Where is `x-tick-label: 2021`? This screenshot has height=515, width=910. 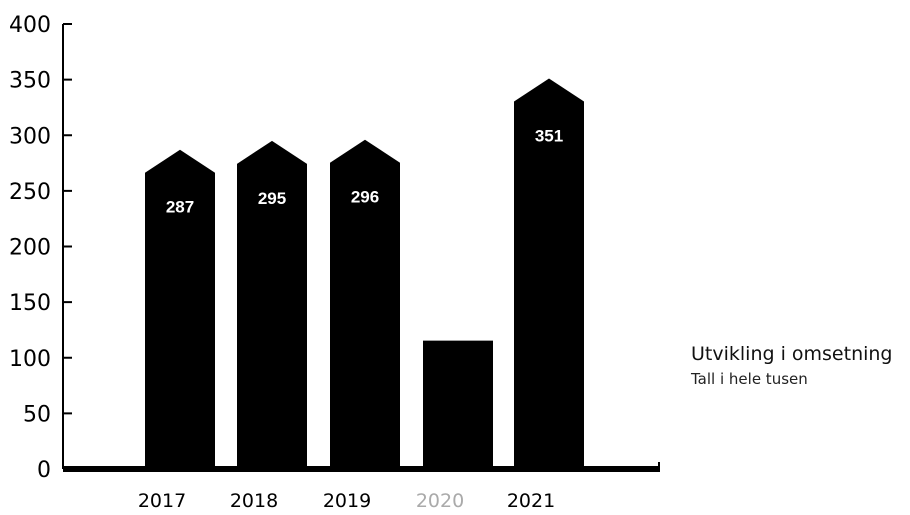 x-tick-label: 2021 is located at coordinates (531, 501).